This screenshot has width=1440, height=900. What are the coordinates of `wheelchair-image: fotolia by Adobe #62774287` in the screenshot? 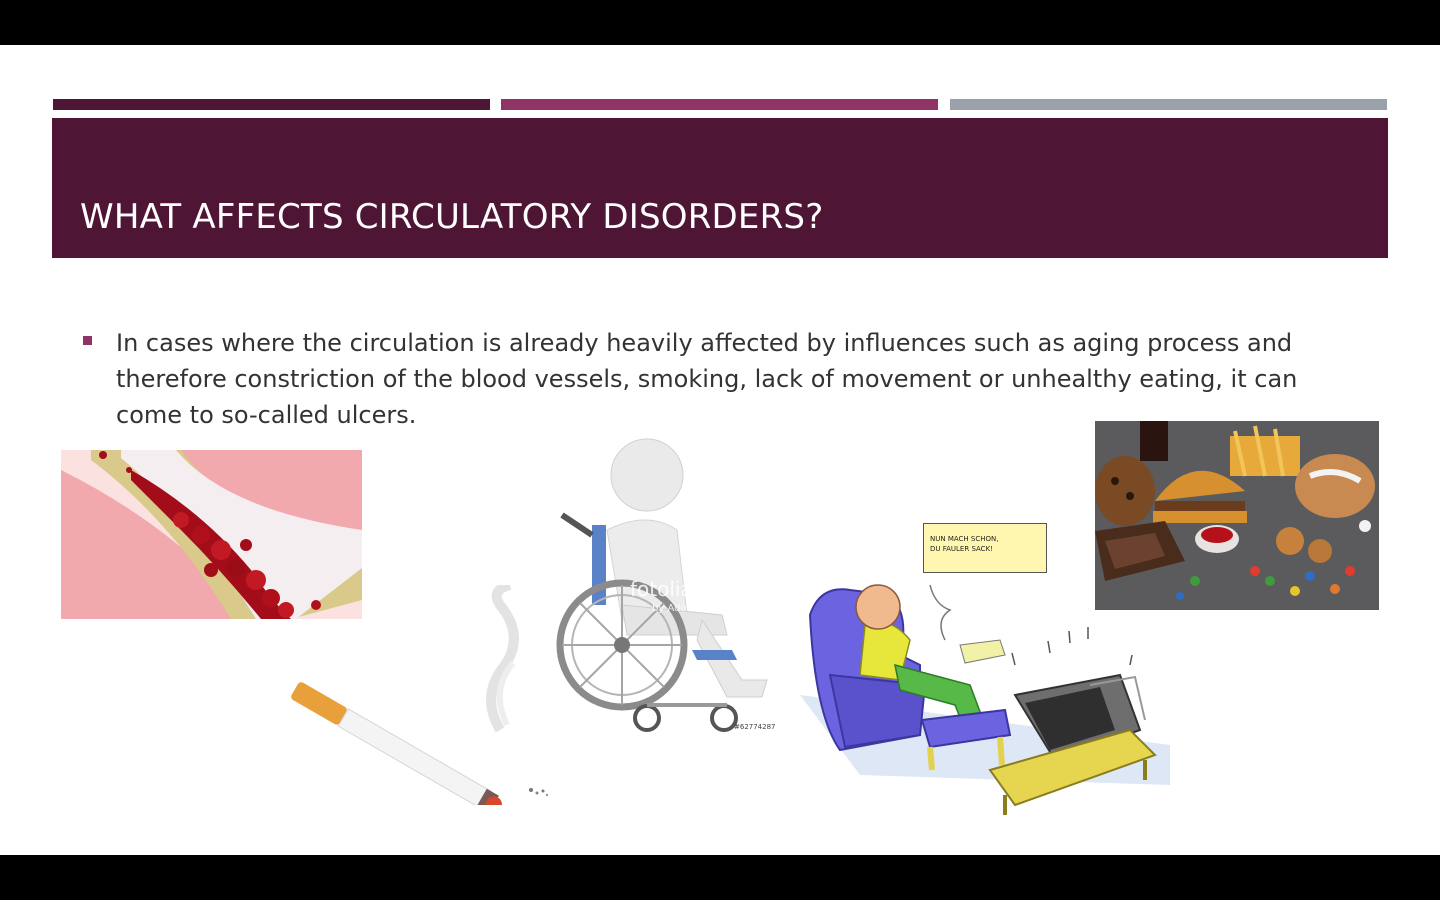 It's located at (667, 585).